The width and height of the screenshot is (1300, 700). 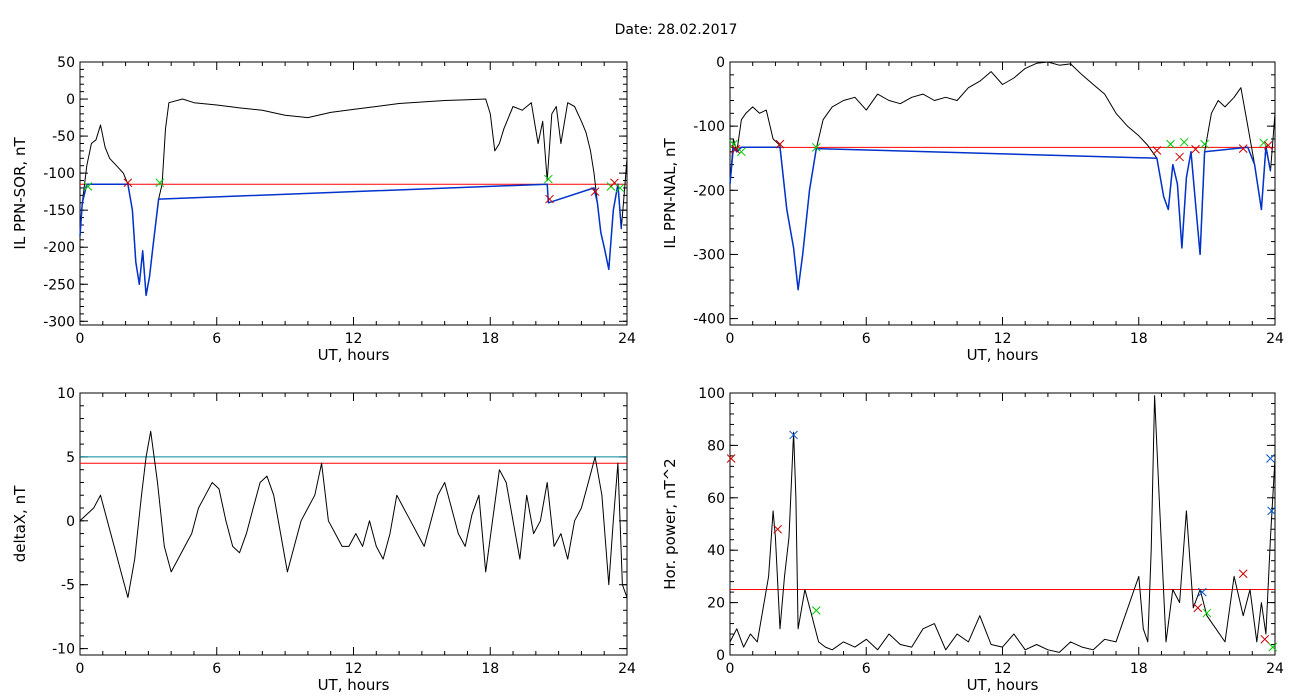 I want to click on y-axis-label: Hor. power, nT^2, so click(x=670, y=523).